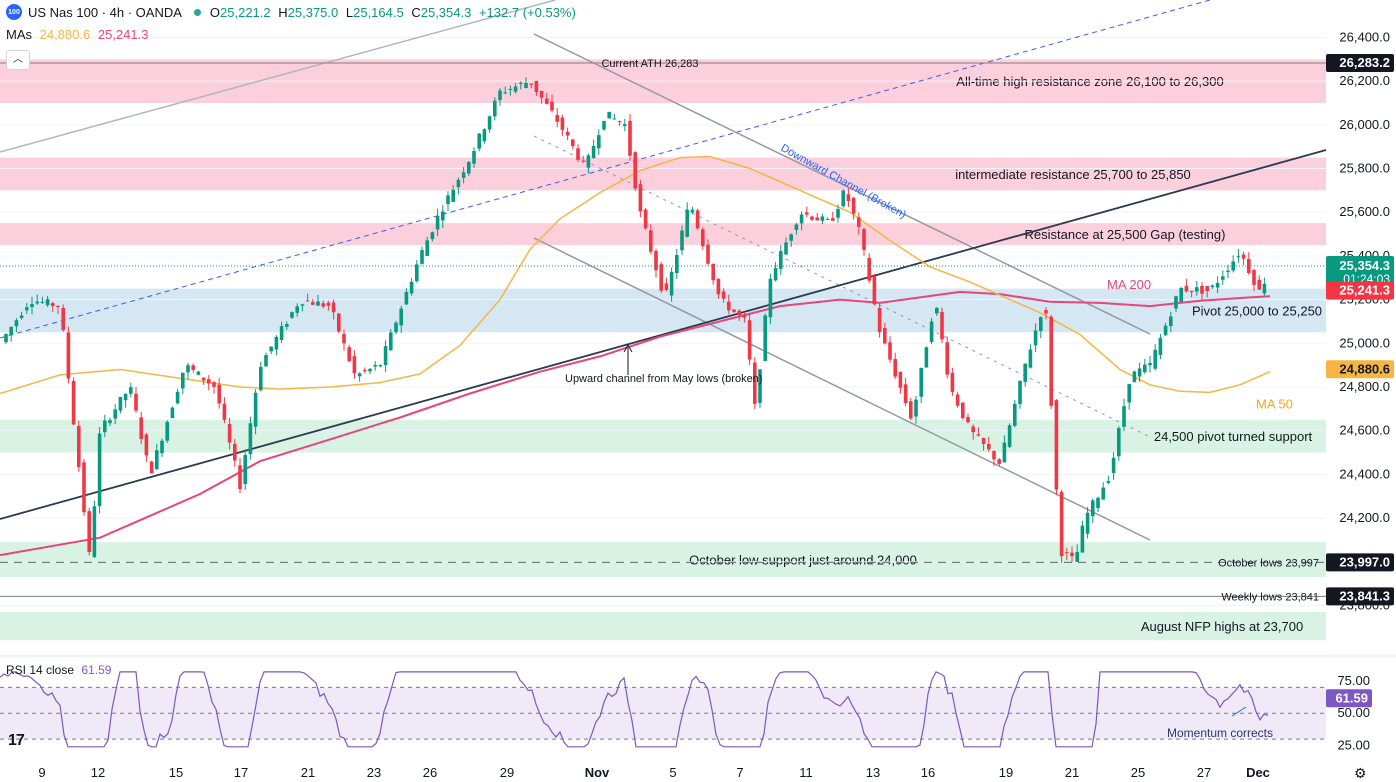 This screenshot has width=1396, height=782. I want to click on october-low-price-tag: 23,997.0, so click(1364, 561).